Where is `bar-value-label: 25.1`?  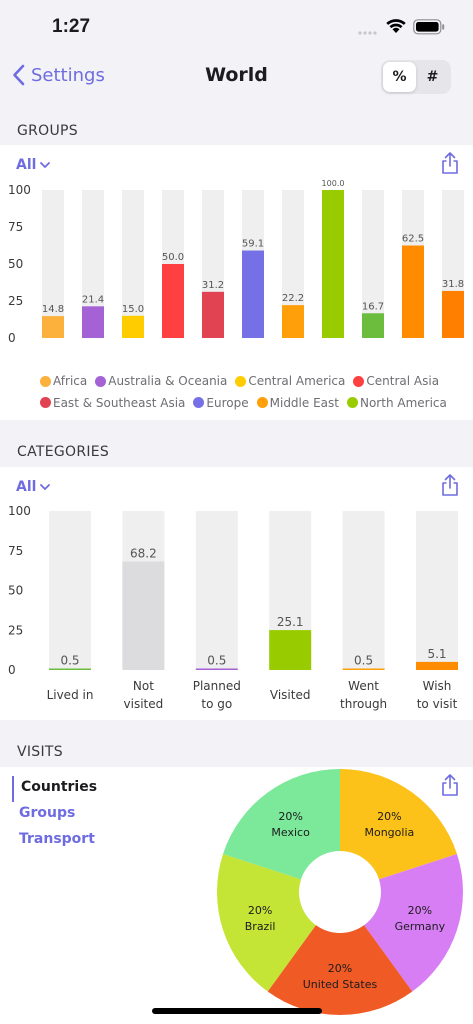
bar-value-label: 25.1 is located at coordinates (290, 622).